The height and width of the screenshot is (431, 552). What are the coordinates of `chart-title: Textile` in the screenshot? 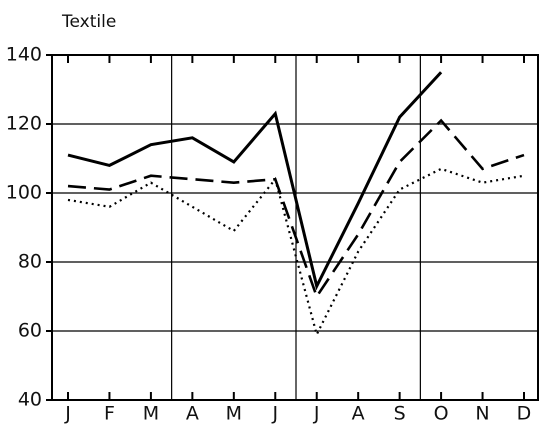 It's located at (88, 22).